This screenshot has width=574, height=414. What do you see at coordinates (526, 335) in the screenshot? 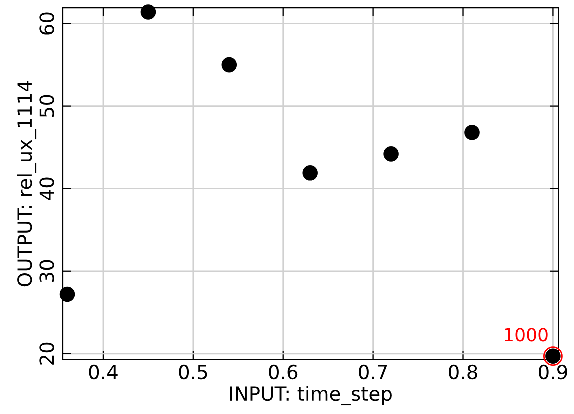
I see `annotation: 1000` at bounding box center [526, 335].